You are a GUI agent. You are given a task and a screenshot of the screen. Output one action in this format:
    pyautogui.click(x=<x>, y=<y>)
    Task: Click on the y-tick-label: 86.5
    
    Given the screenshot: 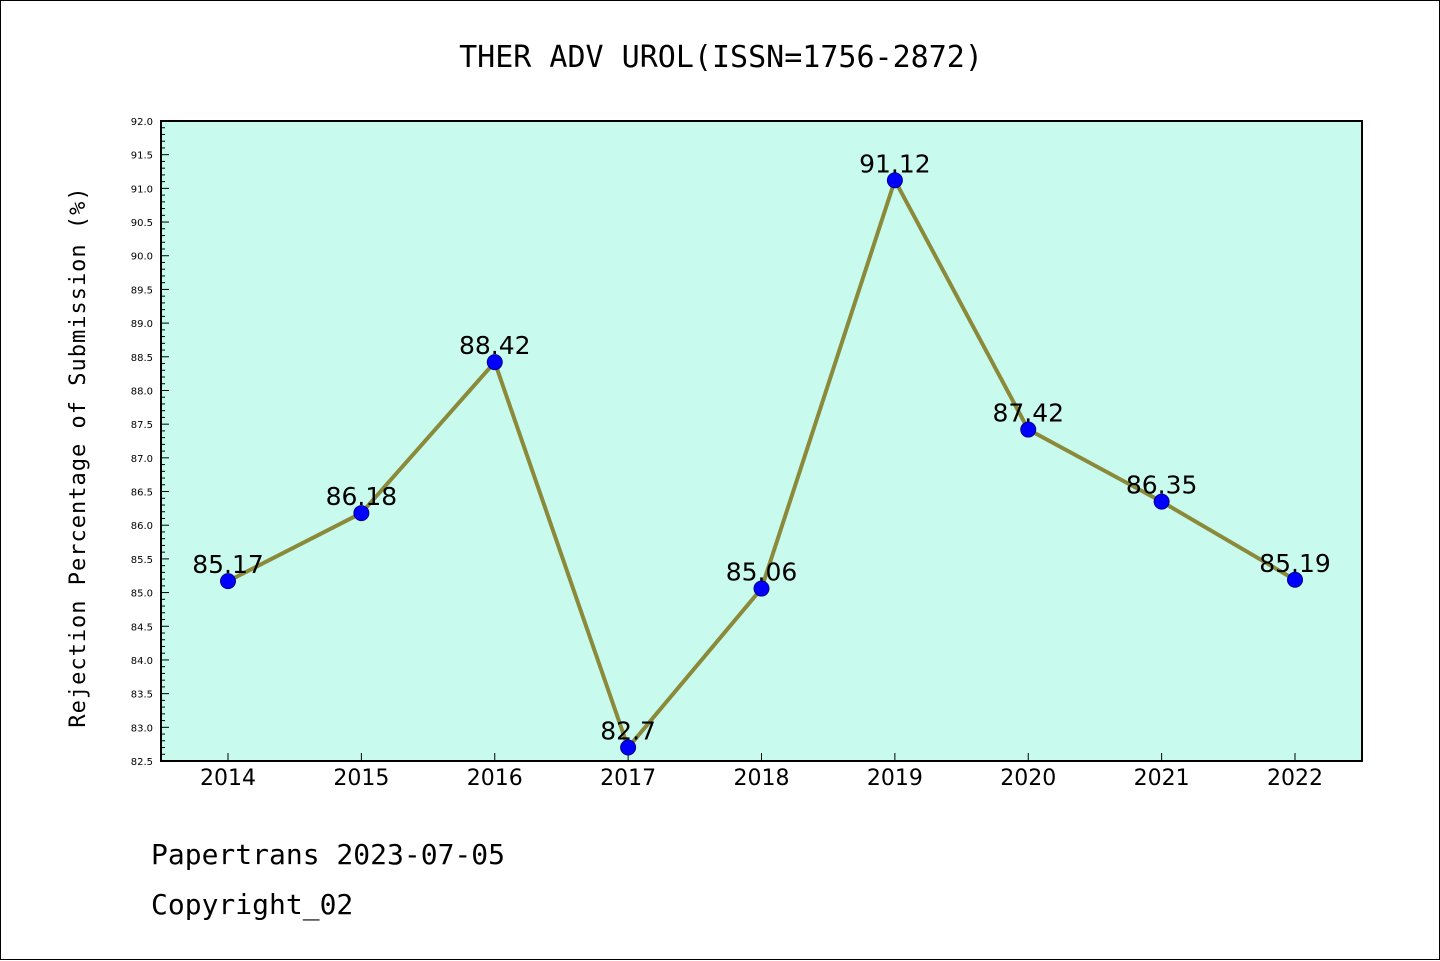 What is the action you would take?
    pyautogui.click(x=142, y=493)
    